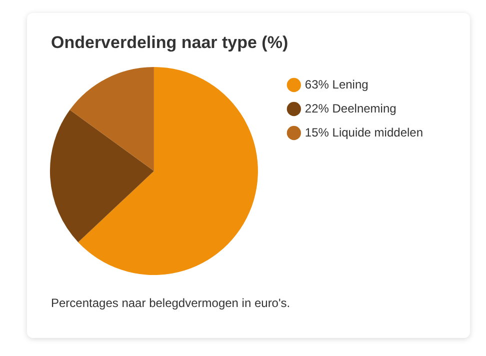 Image resolution: width=486 pixels, height=356 pixels. Describe the element at coordinates (364, 132) in the screenshot. I see `legend-label: 15% Liquide middelen` at that location.